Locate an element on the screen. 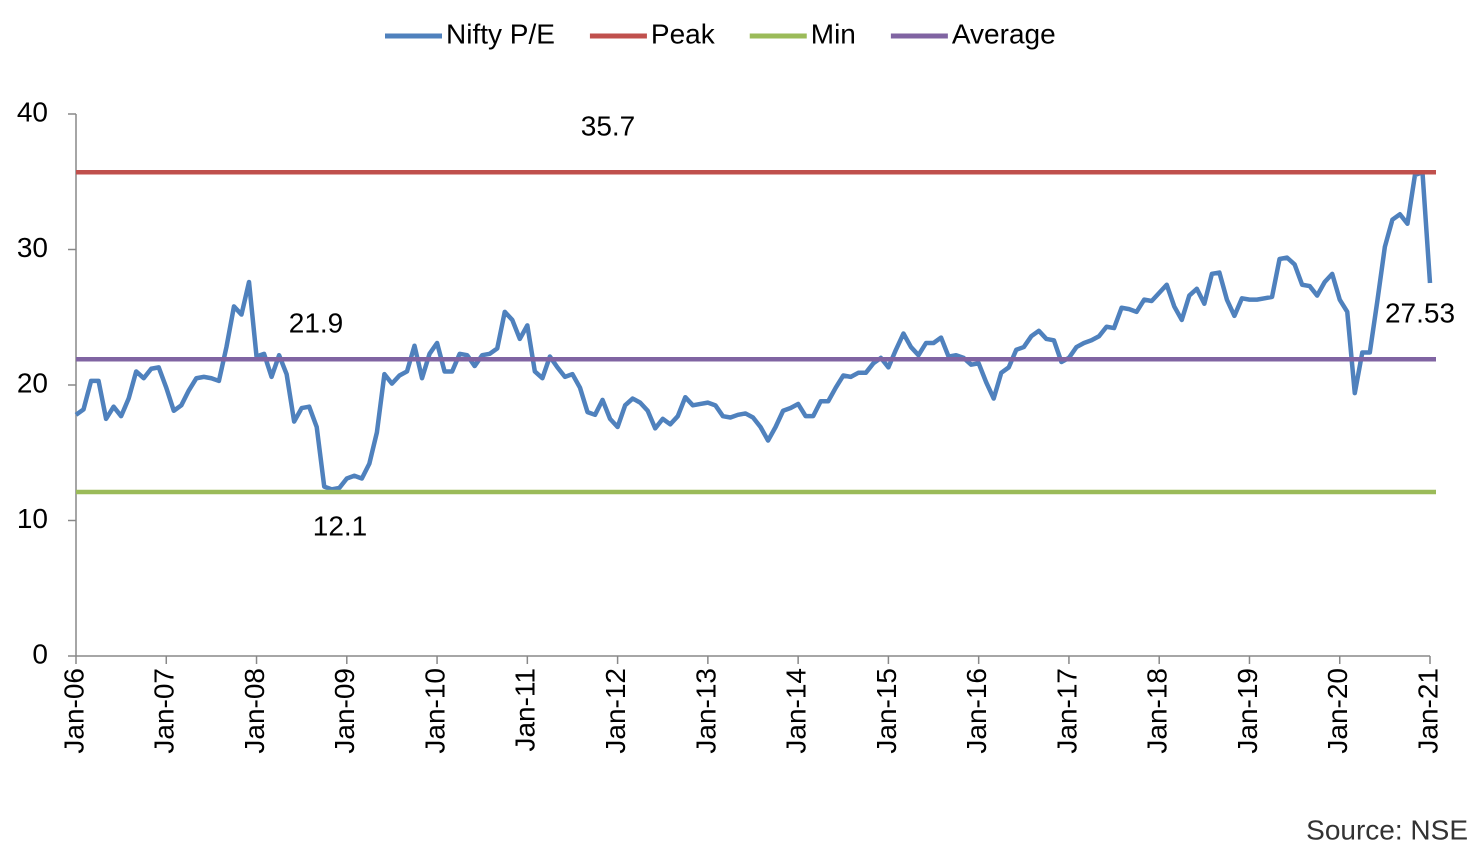 The height and width of the screenshot is (854, 1483). data-label: 35.7 is located at coordinates (608, 125).